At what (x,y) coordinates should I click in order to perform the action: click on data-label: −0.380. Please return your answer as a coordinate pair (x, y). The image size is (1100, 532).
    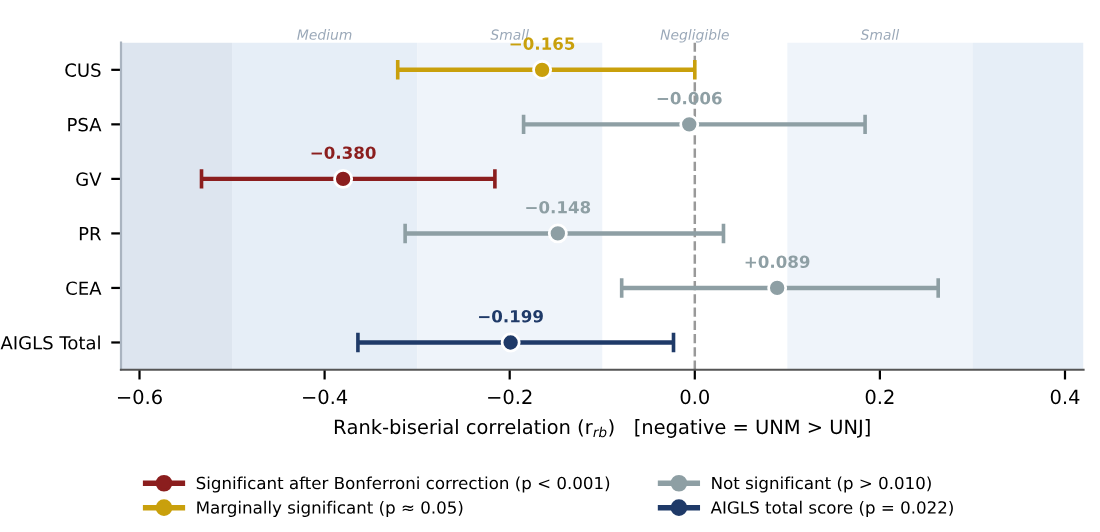
    Looking at the image, I should click on (343, 152).